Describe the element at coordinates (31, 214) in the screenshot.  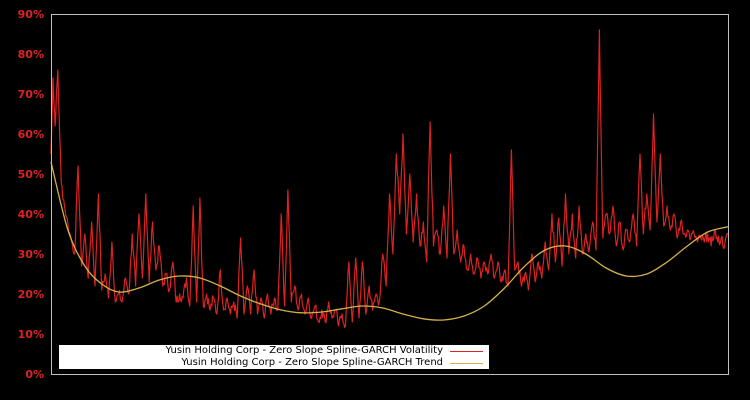
I see `y-tick-label: 40%` at that location.